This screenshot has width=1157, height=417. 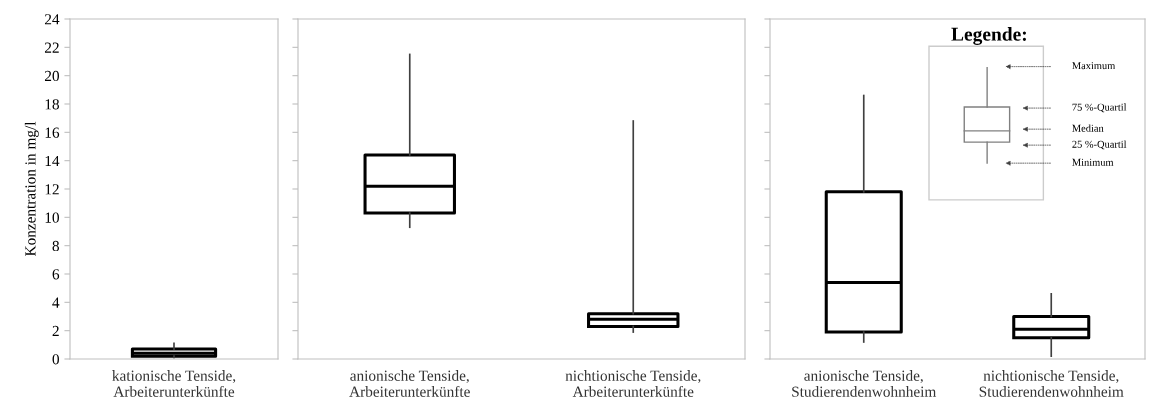 I want to click on annotation: Maximum, so click(x=1094, y=66).